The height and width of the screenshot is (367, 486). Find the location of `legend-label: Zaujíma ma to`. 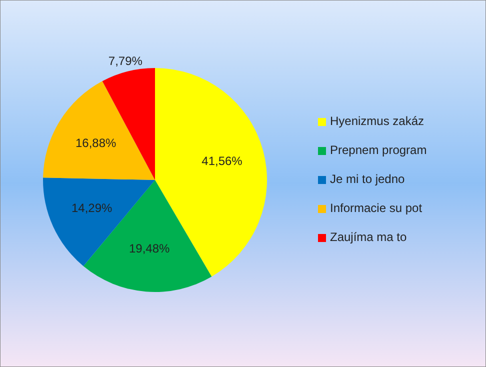

legend-label: Zaujíma ma to is located at coordinates (369, 237).